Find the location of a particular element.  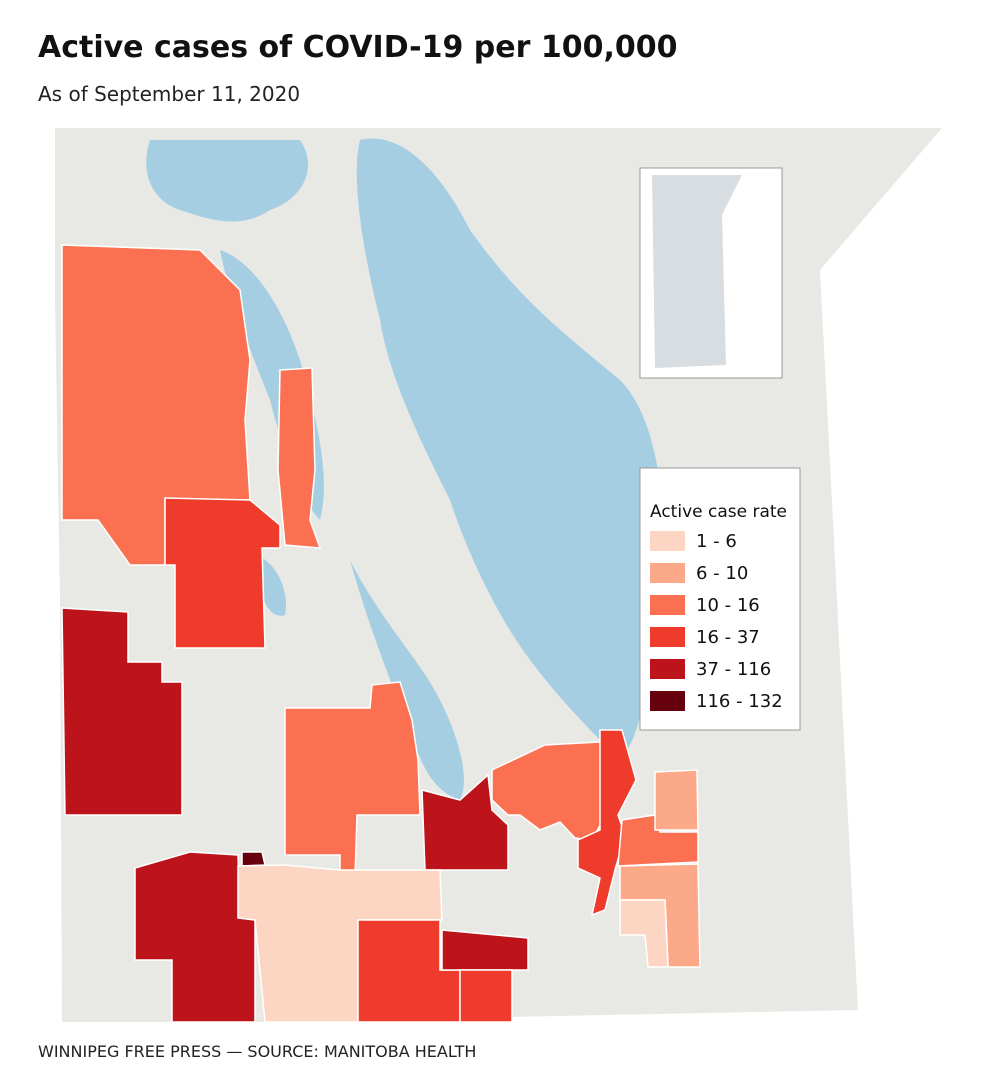

legend-label: 1 - 6 is located at coordinates (716, 541).